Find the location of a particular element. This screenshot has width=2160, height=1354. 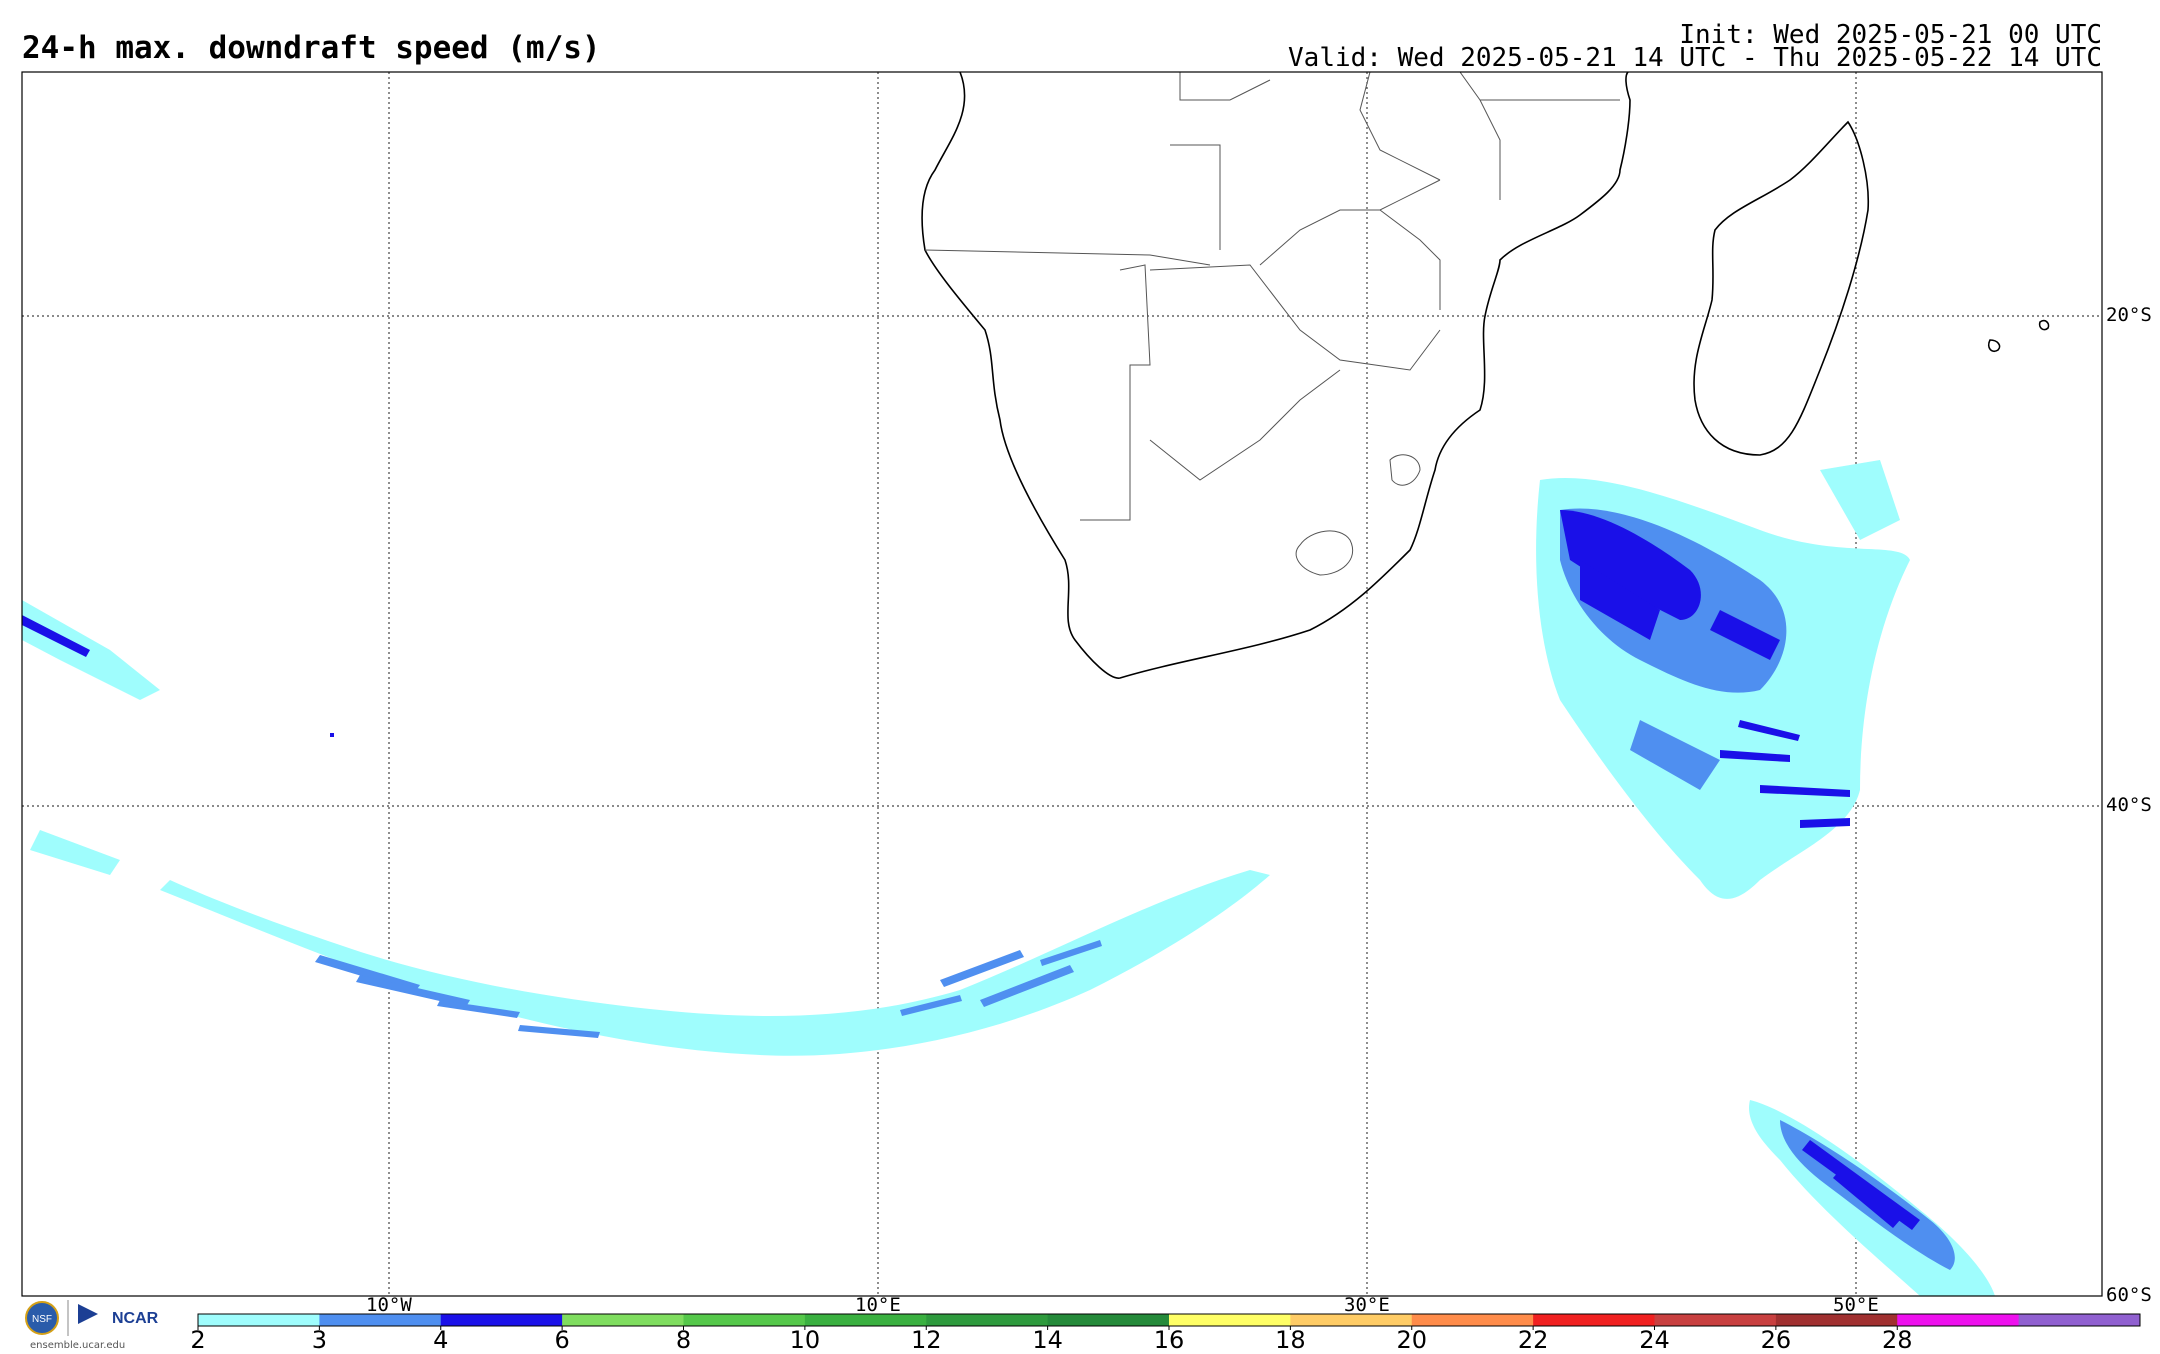

downdraft-plume-max is located at coordinates (1705, 669).